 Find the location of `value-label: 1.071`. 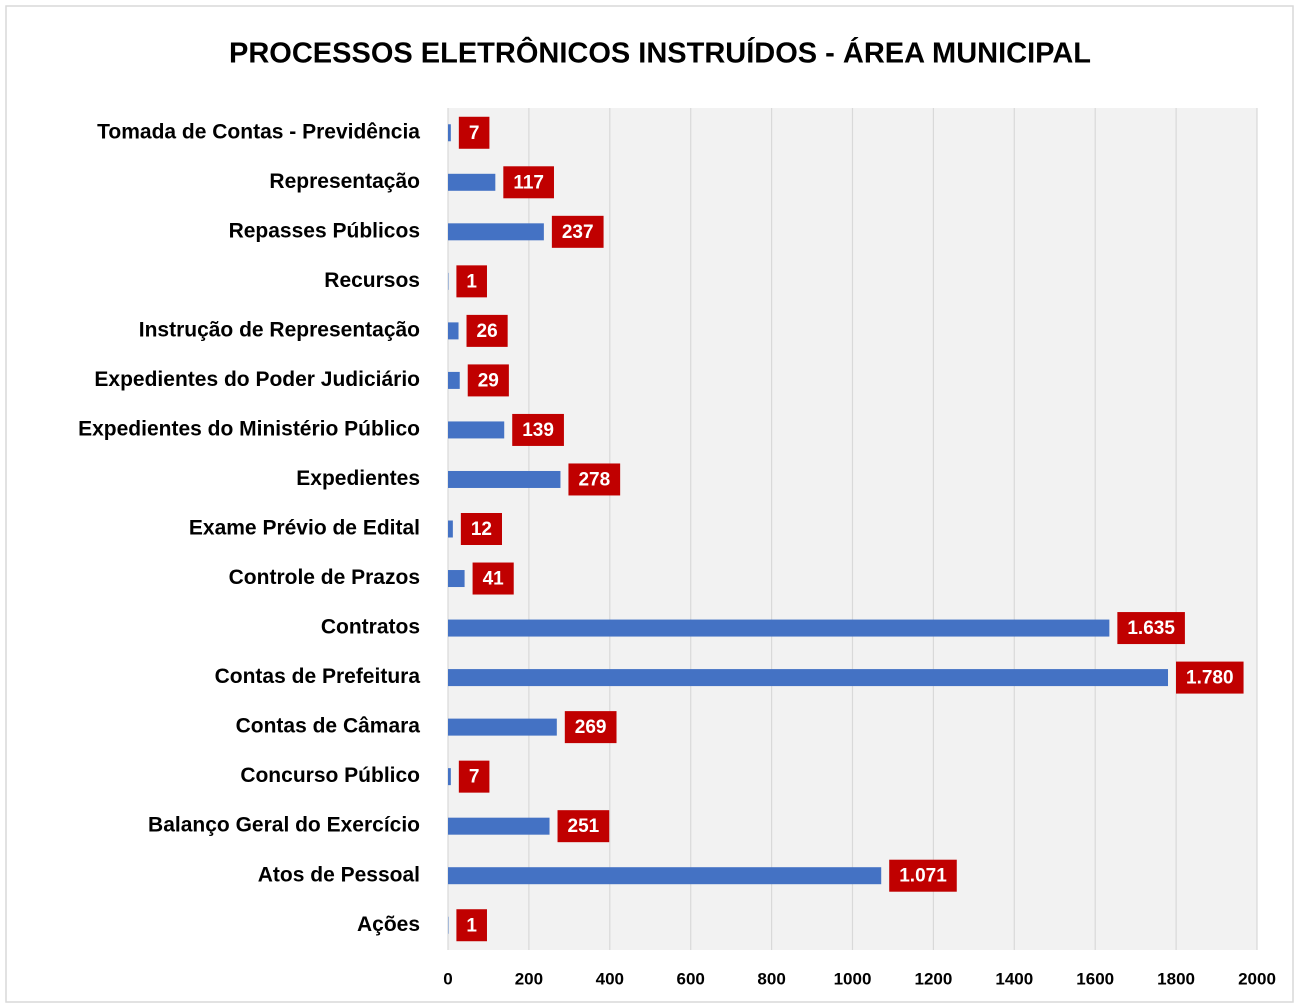

value-label: 1.071 is located at coordinates (923, 876).